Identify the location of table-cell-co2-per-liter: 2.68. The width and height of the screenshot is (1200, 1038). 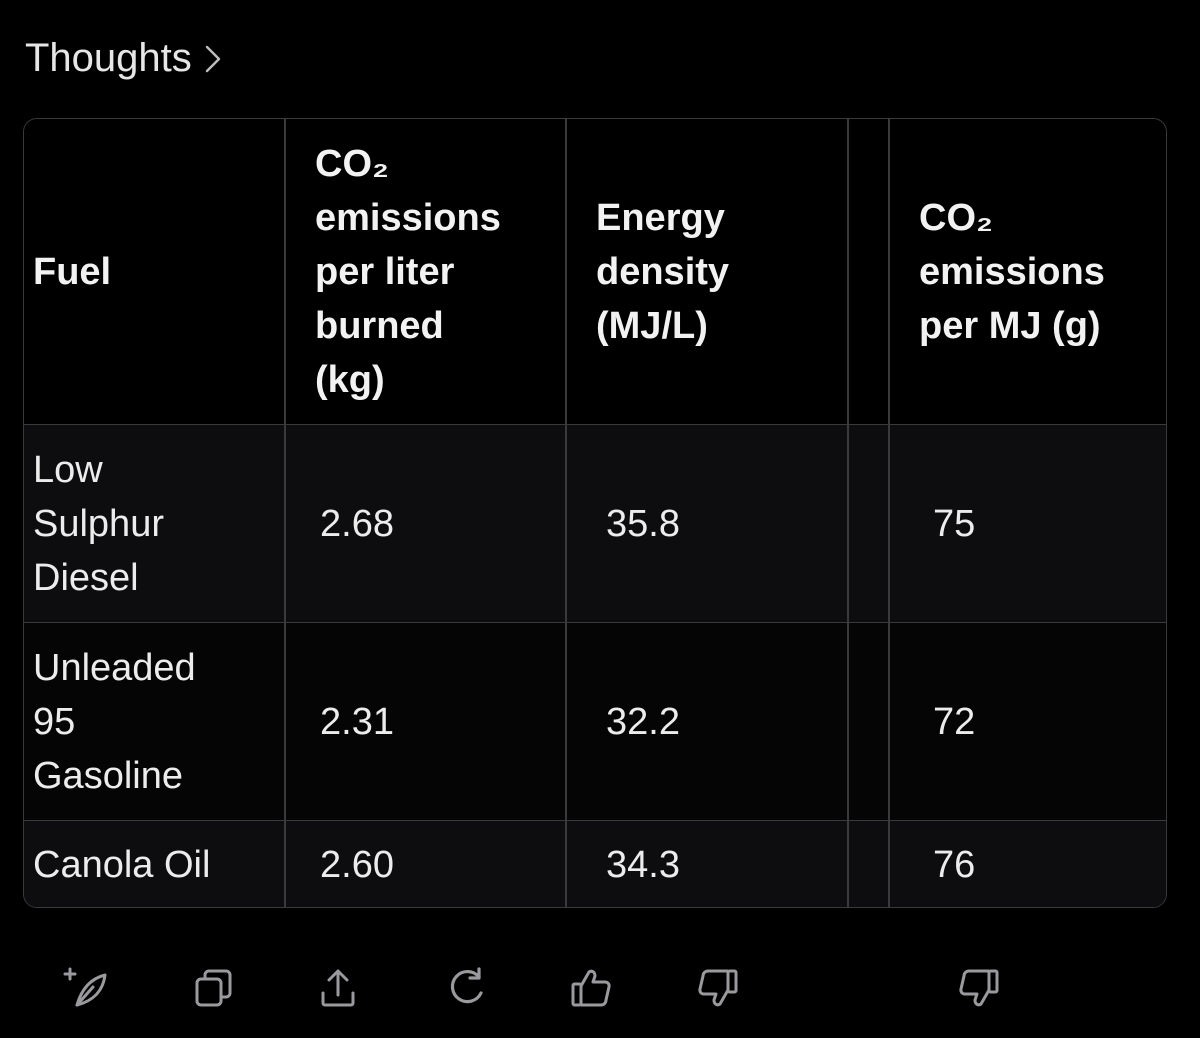
(357, 523).